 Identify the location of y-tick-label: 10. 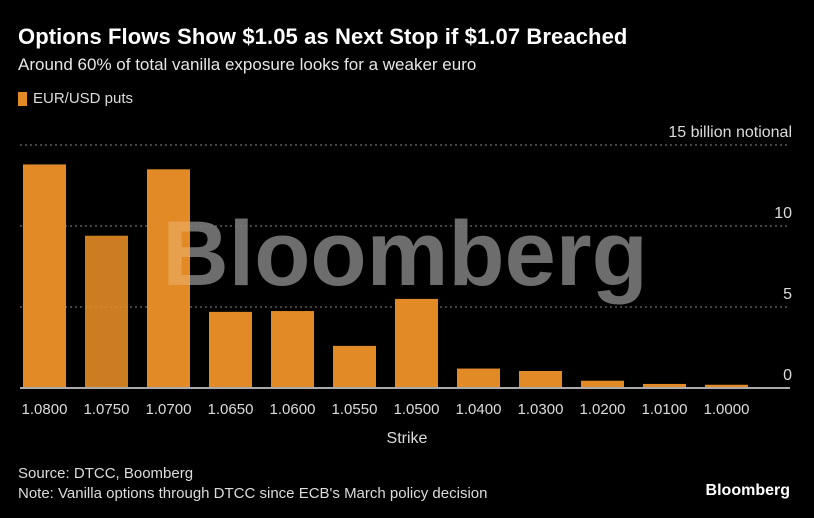
(783, 213).